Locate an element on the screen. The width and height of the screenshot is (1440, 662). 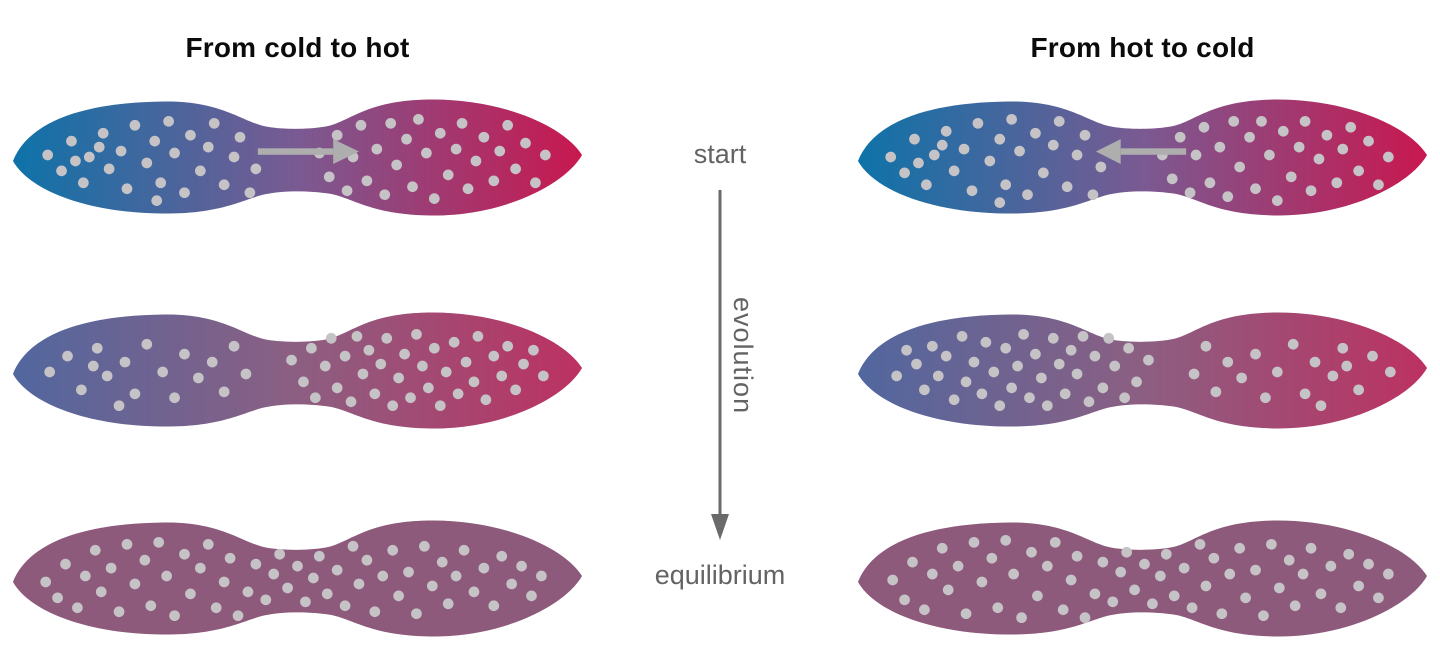
reservoir-shape is located at coordinates (297, 157).